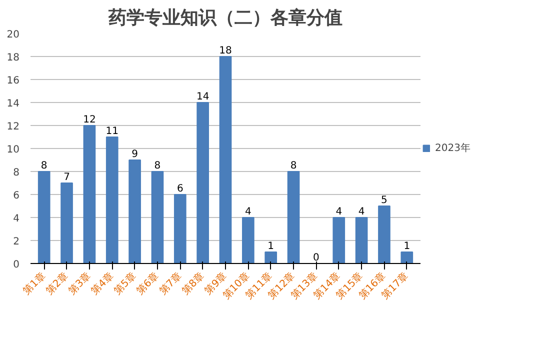 The width and height of the screenshot is (558, 341). I want to click on data-label: 14, so click(203, 97).